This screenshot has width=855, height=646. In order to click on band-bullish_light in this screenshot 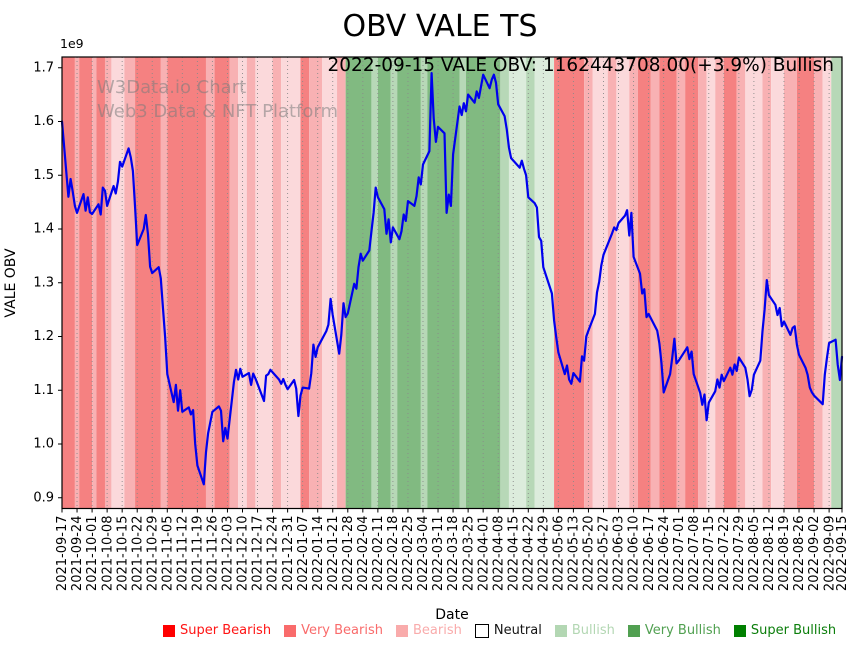, I will do `click(517, 283)`.